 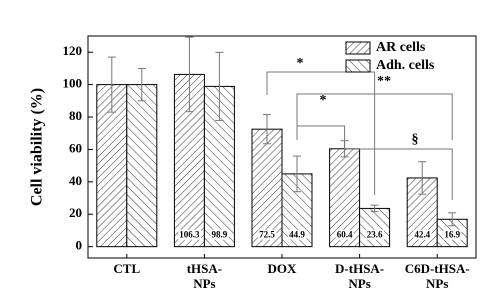 I want to click on significance-label: §, so click(x=415, y=139).